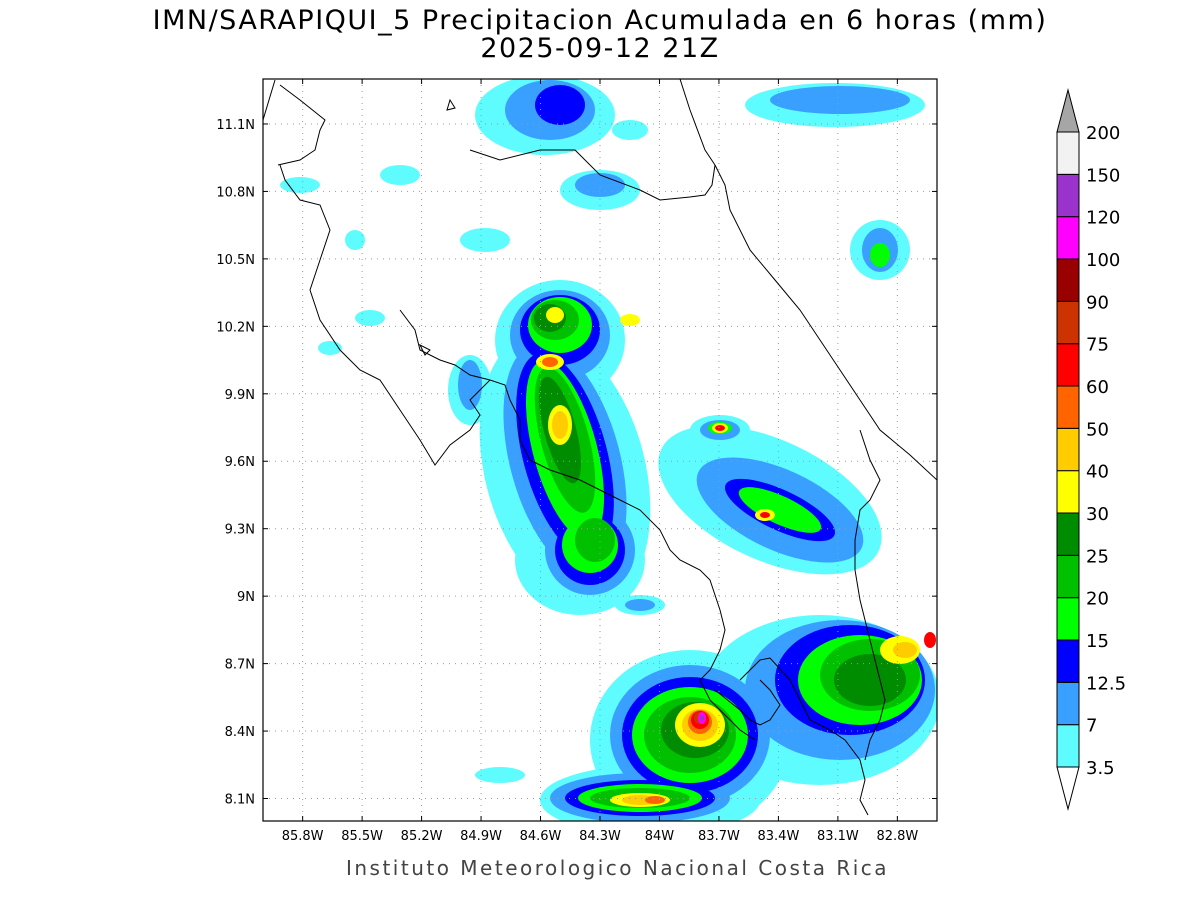 This screenshot has height=900, width=1200. Describe the element at coordinates (235, 125) in the screenshot. I see `lat-tick-label: 11.1N` at that location.